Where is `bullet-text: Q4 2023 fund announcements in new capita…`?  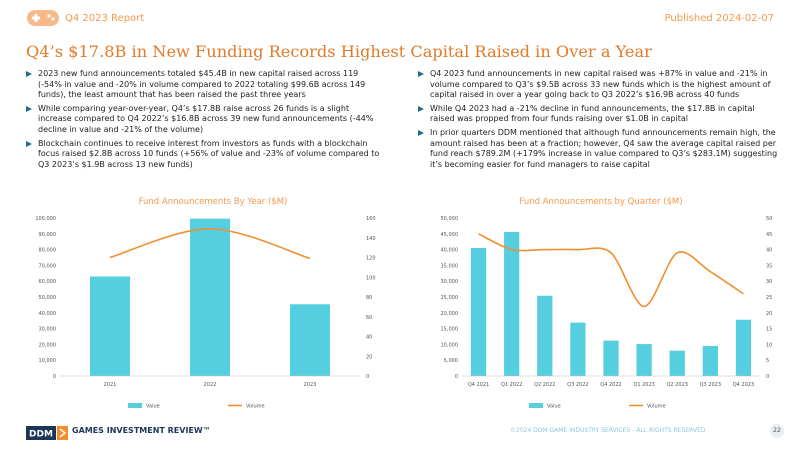 bullet-text: Q4 2023 fund announcements in new capita… is located at coordinates (600, 84).